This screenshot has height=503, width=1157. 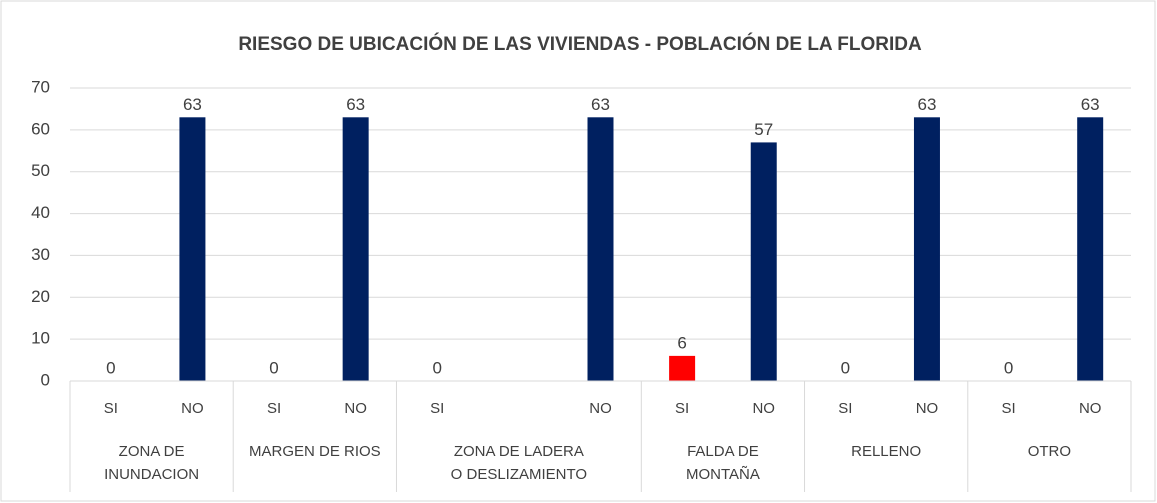 I want to click on y-tick-label: 40, so click(x=40, y=212).